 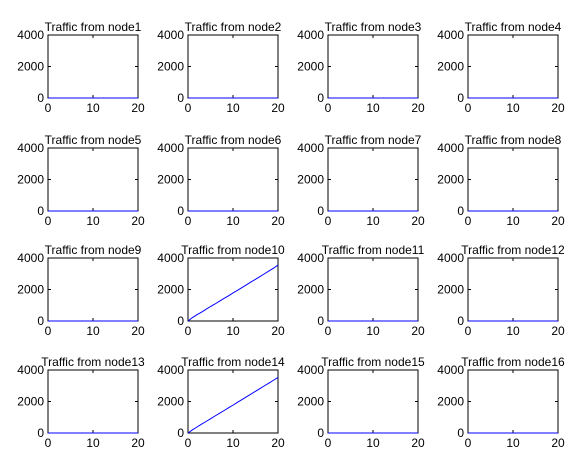 I want to click on traffic-line-node14, so click(x=233, y=405).